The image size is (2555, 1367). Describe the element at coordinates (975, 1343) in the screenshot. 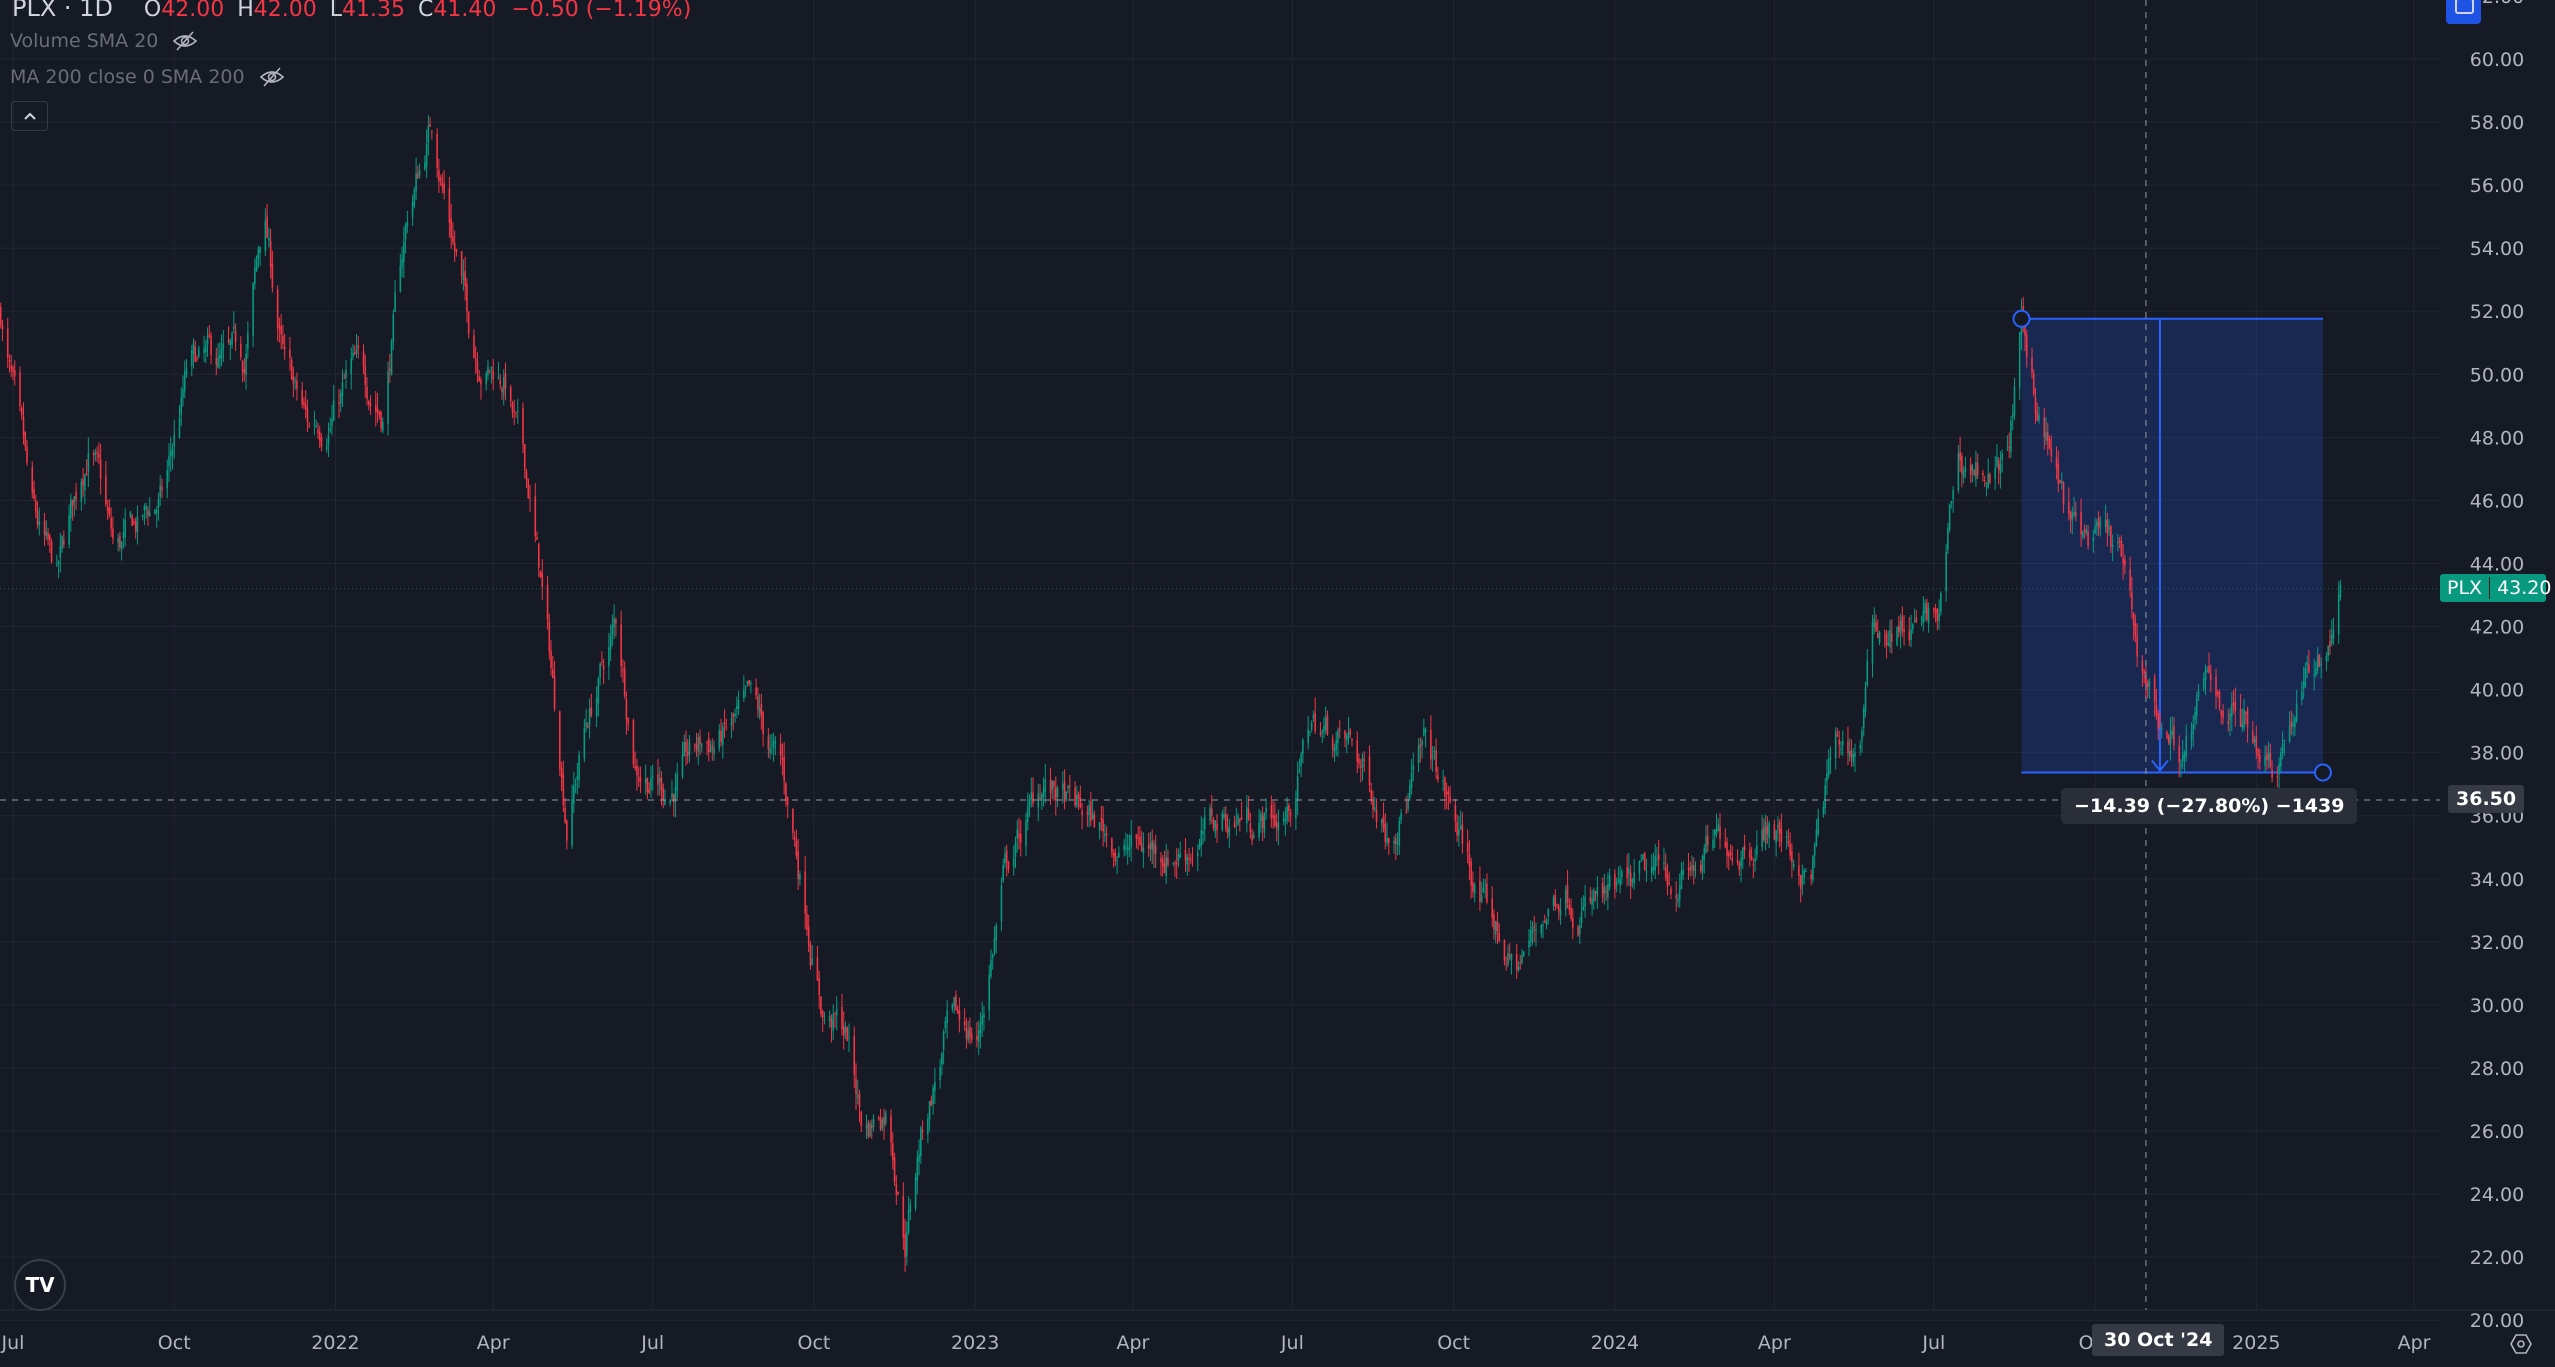

I see `x-tick-label: 2023` at that location.